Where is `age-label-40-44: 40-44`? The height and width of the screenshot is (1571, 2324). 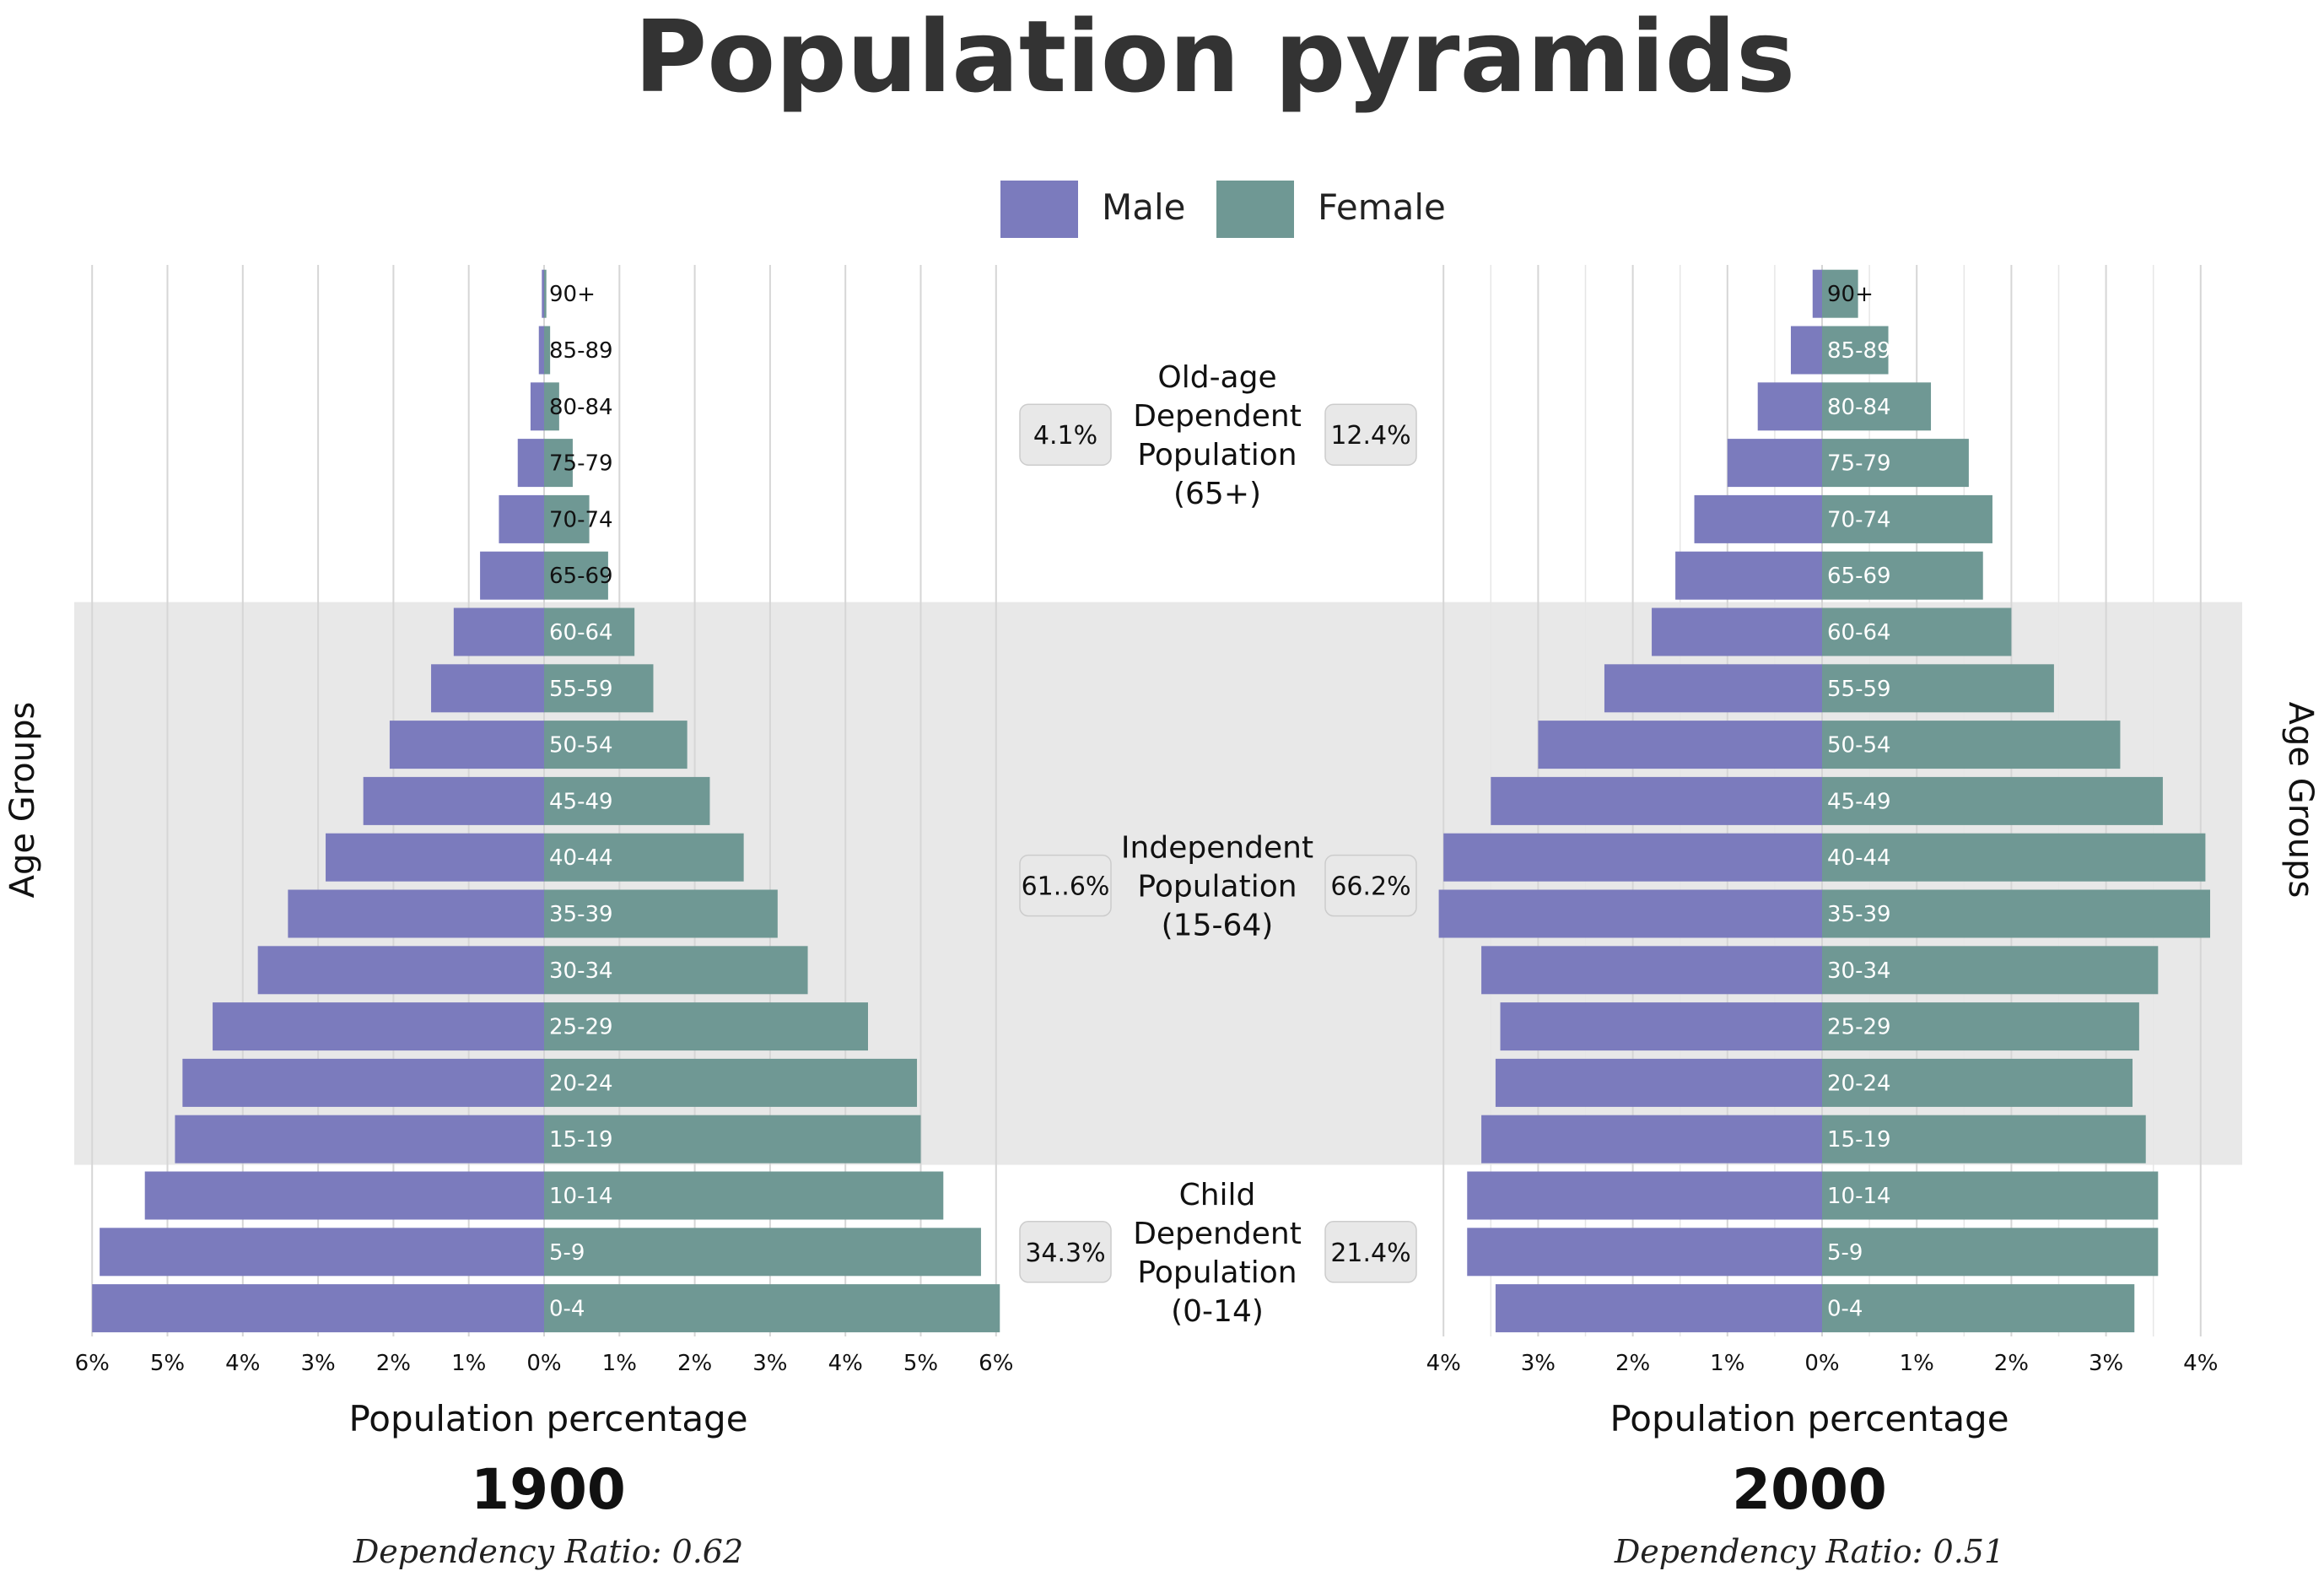 age-label-40-44: 40-44 is located at coordinates (581, 858).